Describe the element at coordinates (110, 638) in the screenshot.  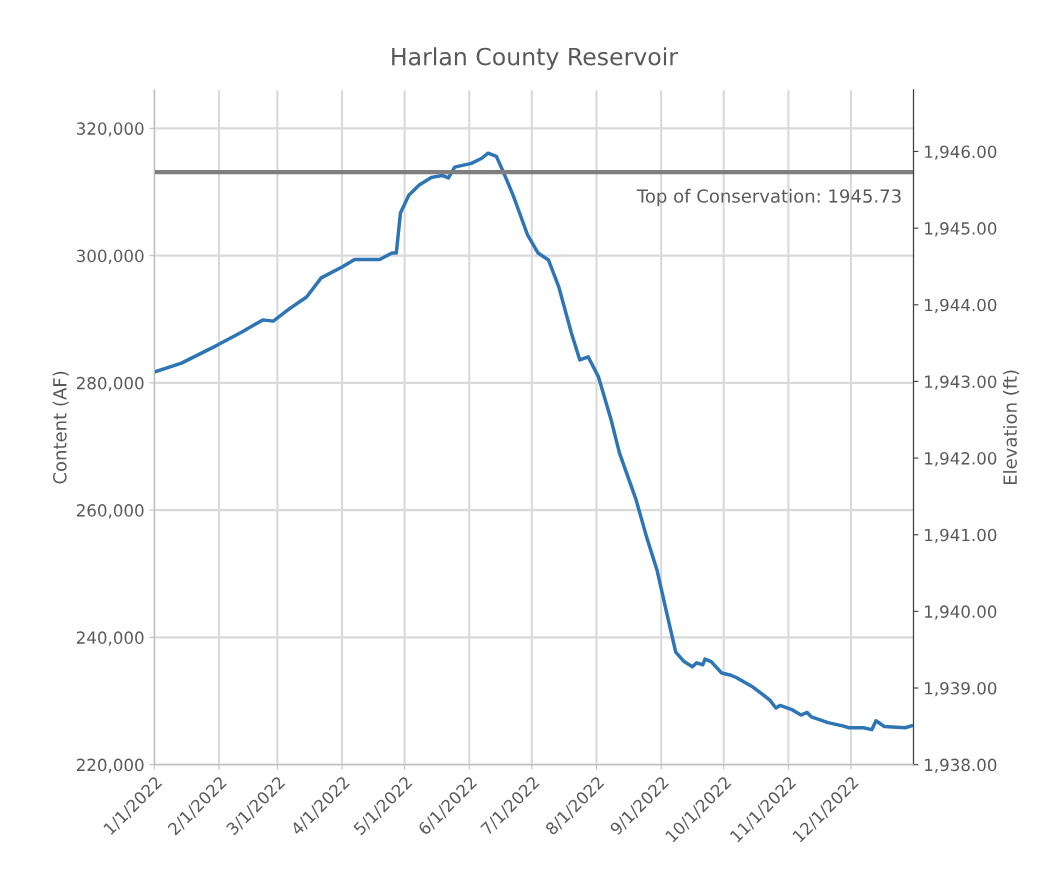
I see `y-tick-label: 240,000` at that location.